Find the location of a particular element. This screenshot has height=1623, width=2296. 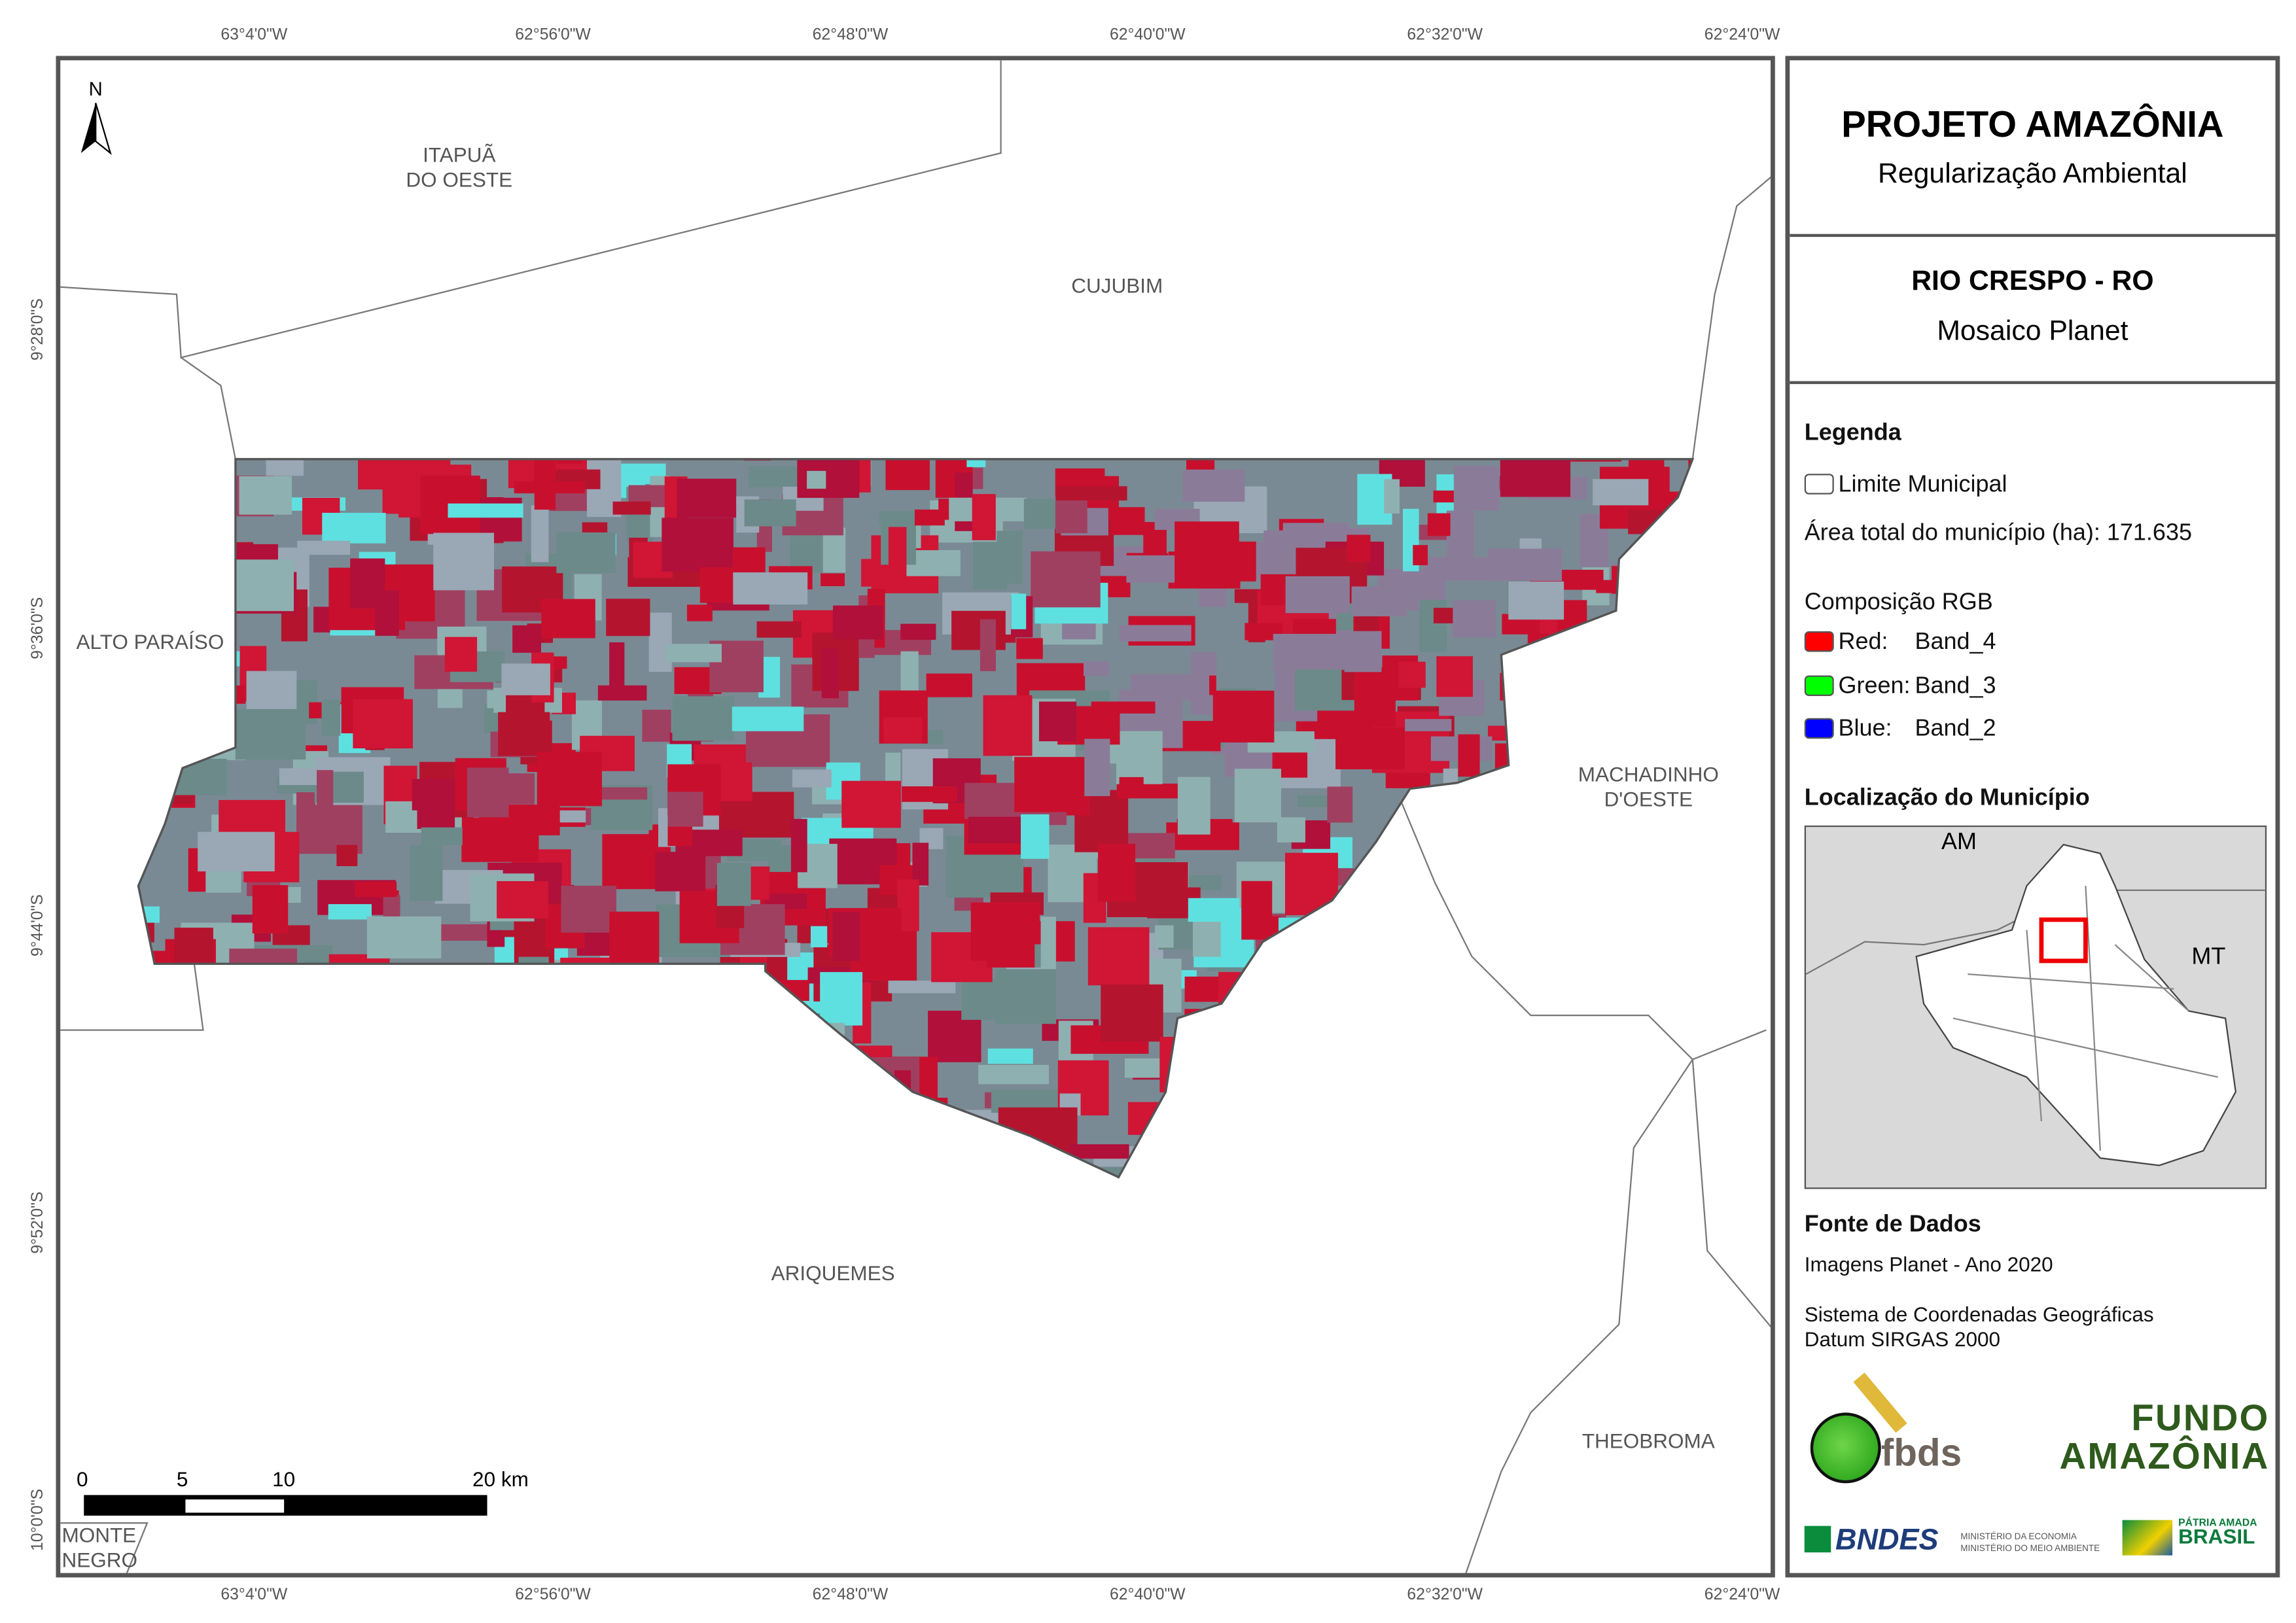

place-monte-negro: MONTE NEGRO is located at coordinates (100, 1547).